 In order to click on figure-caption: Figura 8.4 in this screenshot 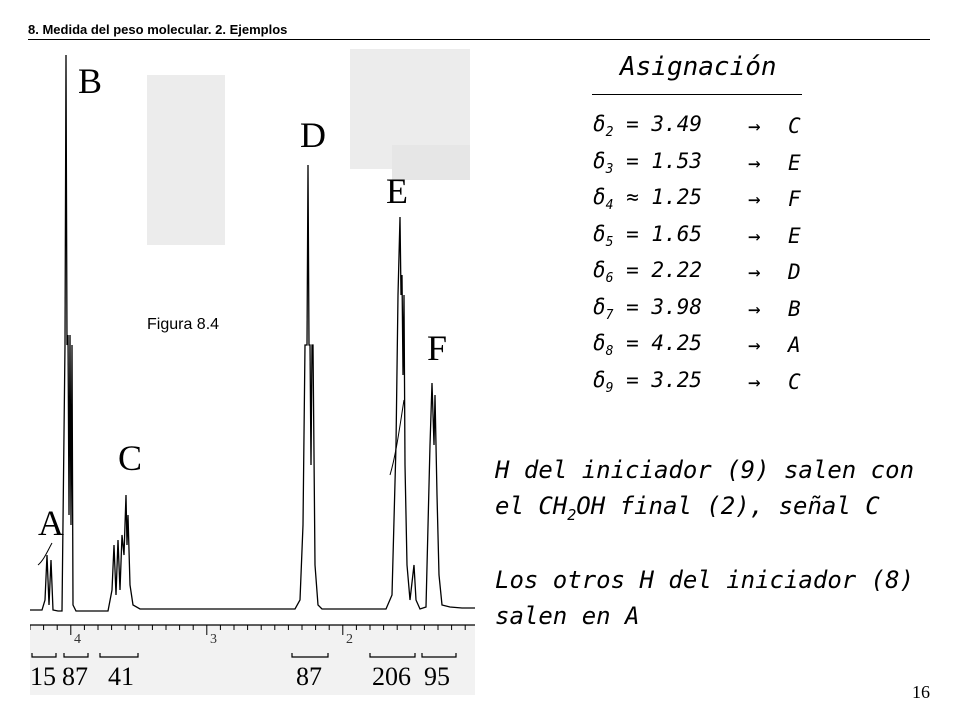, I will do `click(183, 324)`.